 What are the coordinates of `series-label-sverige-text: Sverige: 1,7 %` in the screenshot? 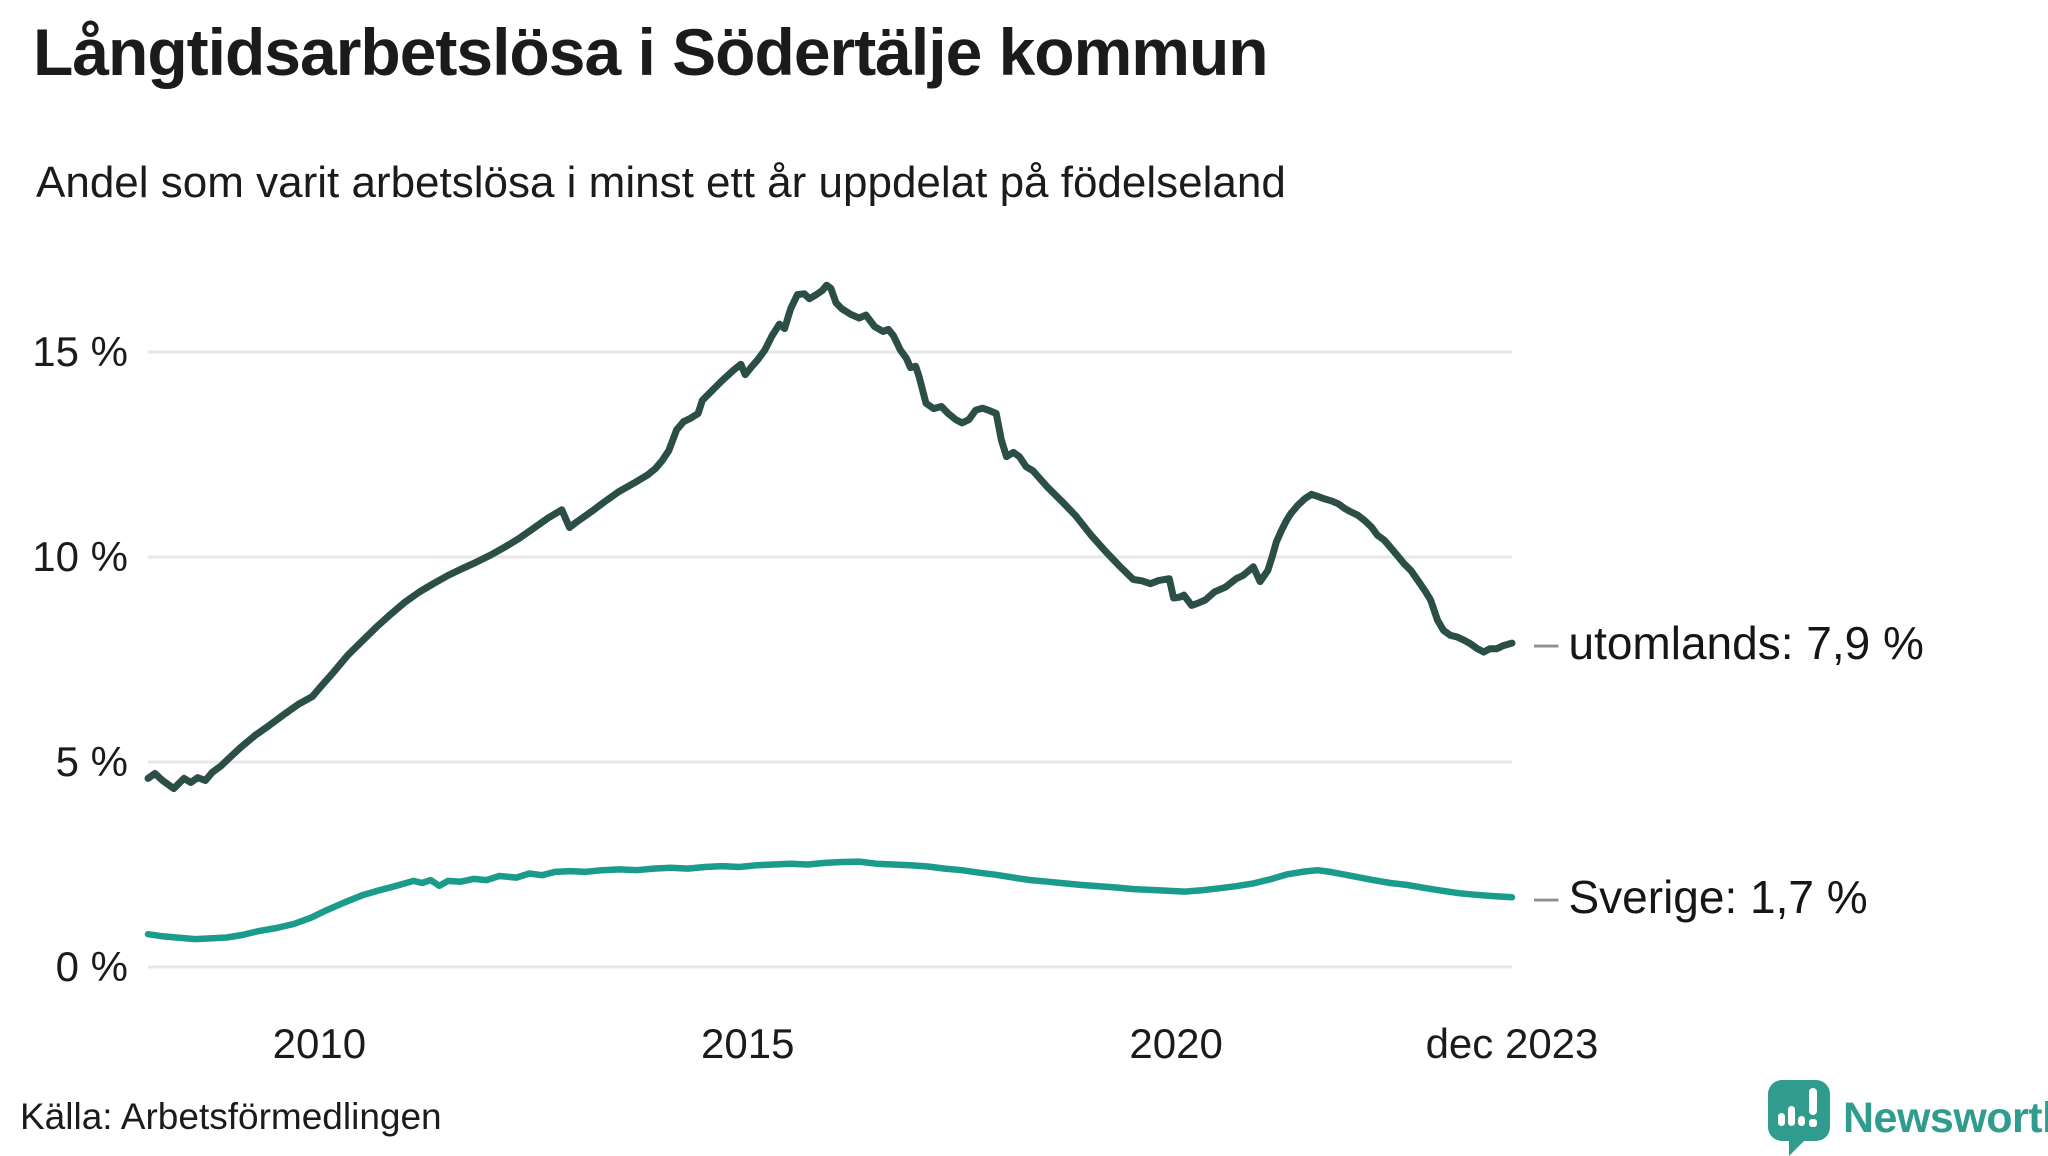 It's located at (1718, 897).